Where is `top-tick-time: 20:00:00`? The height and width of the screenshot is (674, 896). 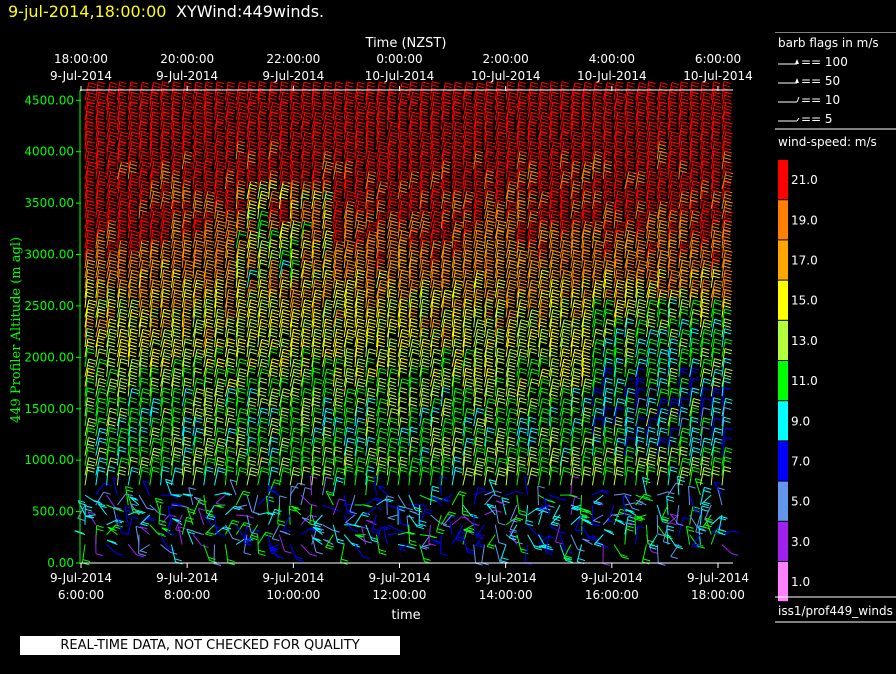 top-tick-time: 20:00:00 is located at coordinates (187, 59).